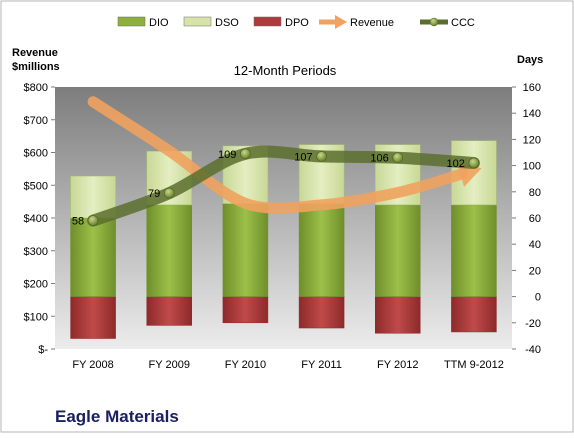  I want to click on legend-label: DPO, so click(297, 23).